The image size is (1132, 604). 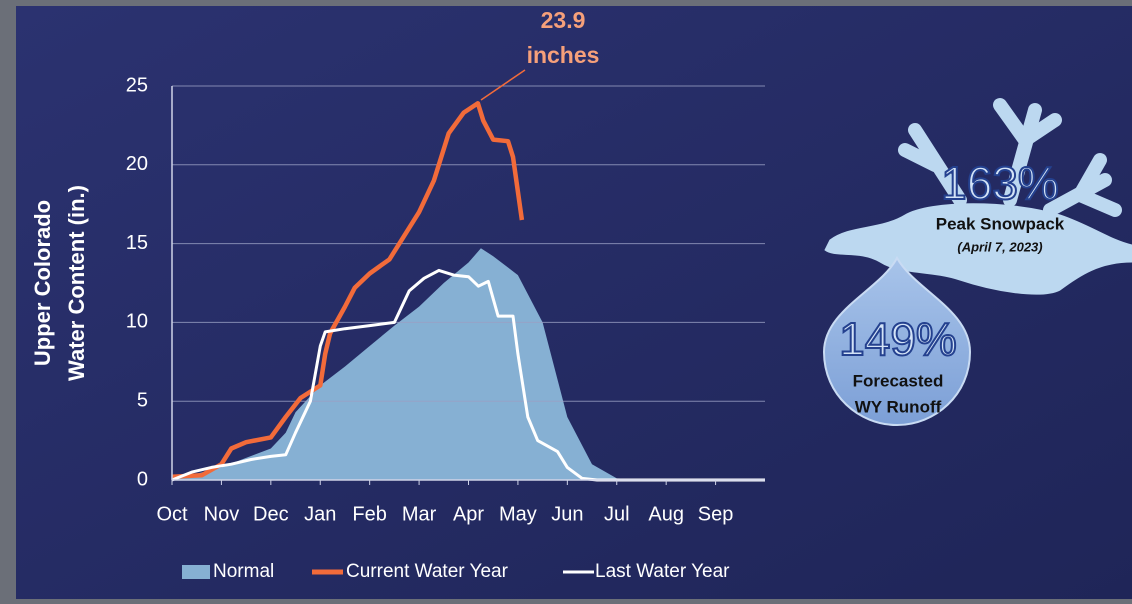 I want to click on annotation-leader, so click(x=503, y=85).